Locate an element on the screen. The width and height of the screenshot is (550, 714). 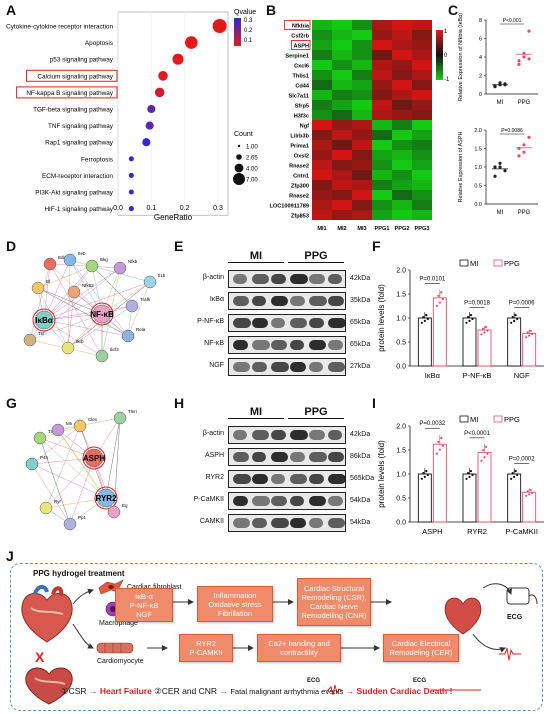
colorbar-tick: 1 is located at coordinates (446, 32).